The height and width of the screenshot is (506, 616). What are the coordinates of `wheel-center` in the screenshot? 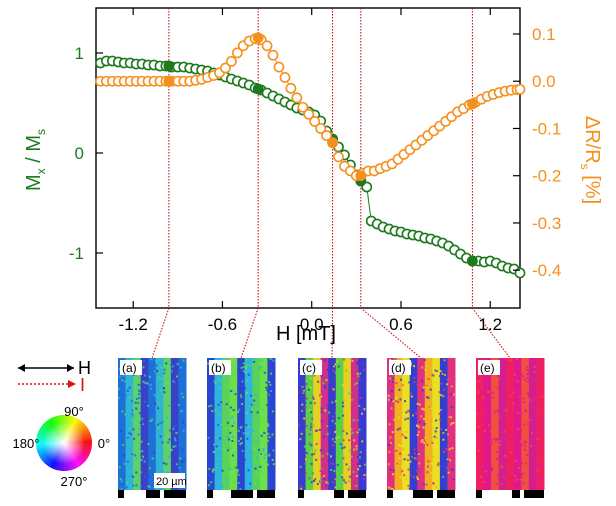 It's located at (64, 443).